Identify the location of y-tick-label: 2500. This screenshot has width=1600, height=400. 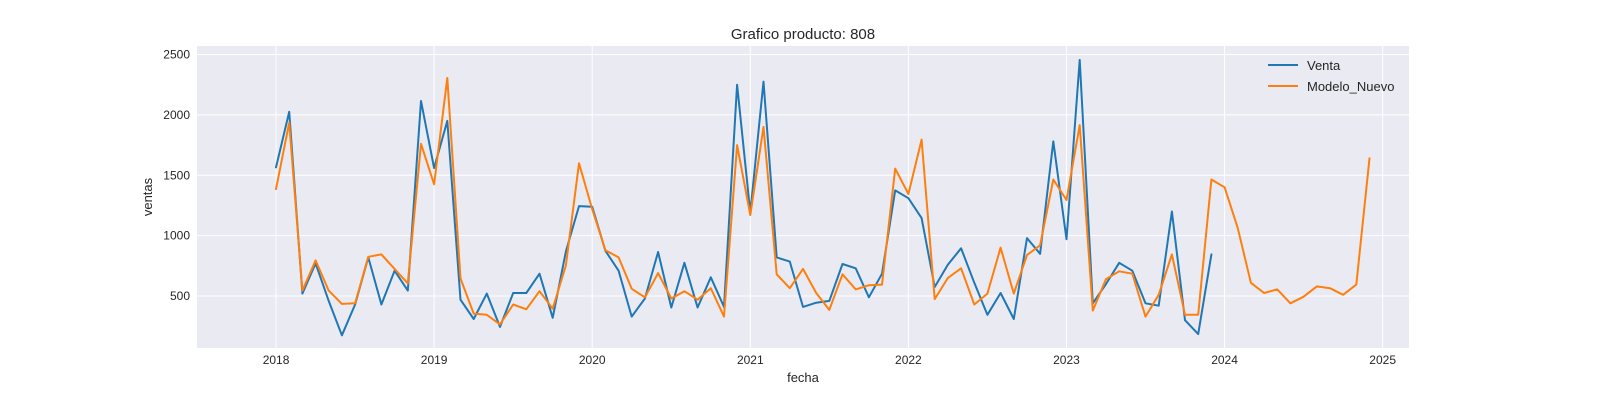
(176, 54).